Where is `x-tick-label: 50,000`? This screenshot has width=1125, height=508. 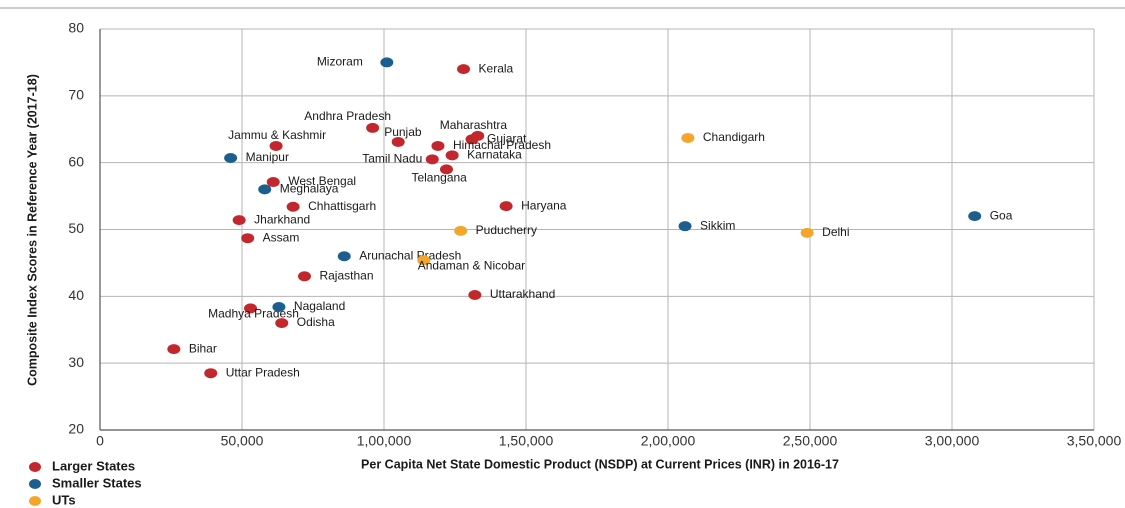 x-tick-label: 50,000 is located at coordinates (242, 441).